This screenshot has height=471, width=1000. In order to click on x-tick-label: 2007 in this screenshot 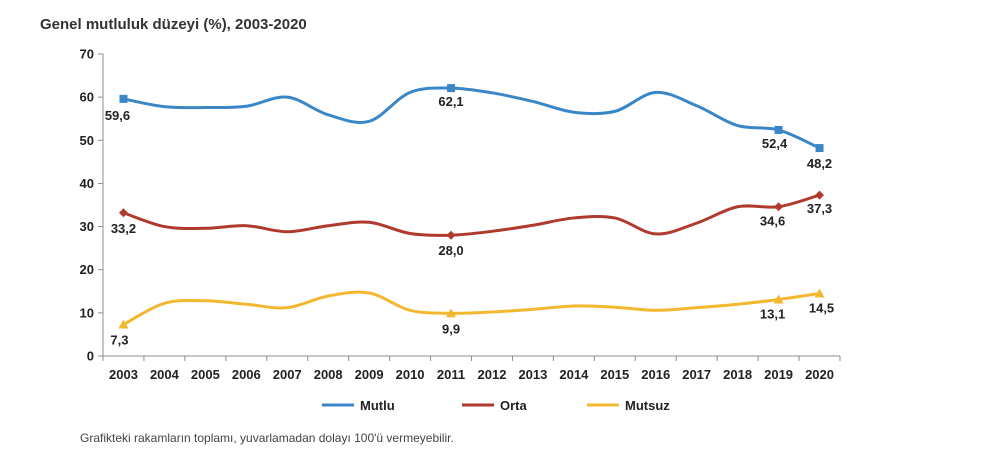, I will do `click(287, 374)`.